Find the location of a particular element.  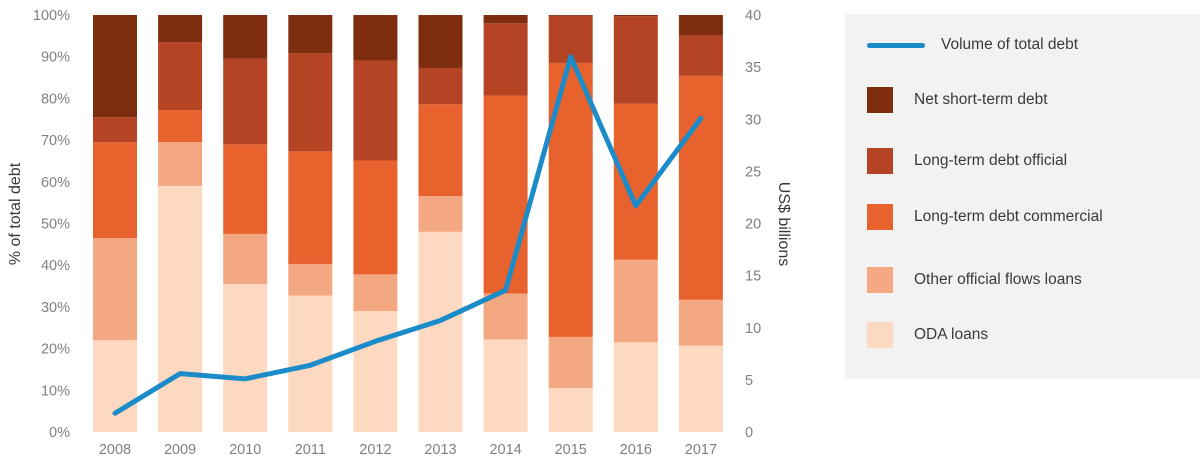

left-tick-label: 40% is located at coordinates (55, 266).